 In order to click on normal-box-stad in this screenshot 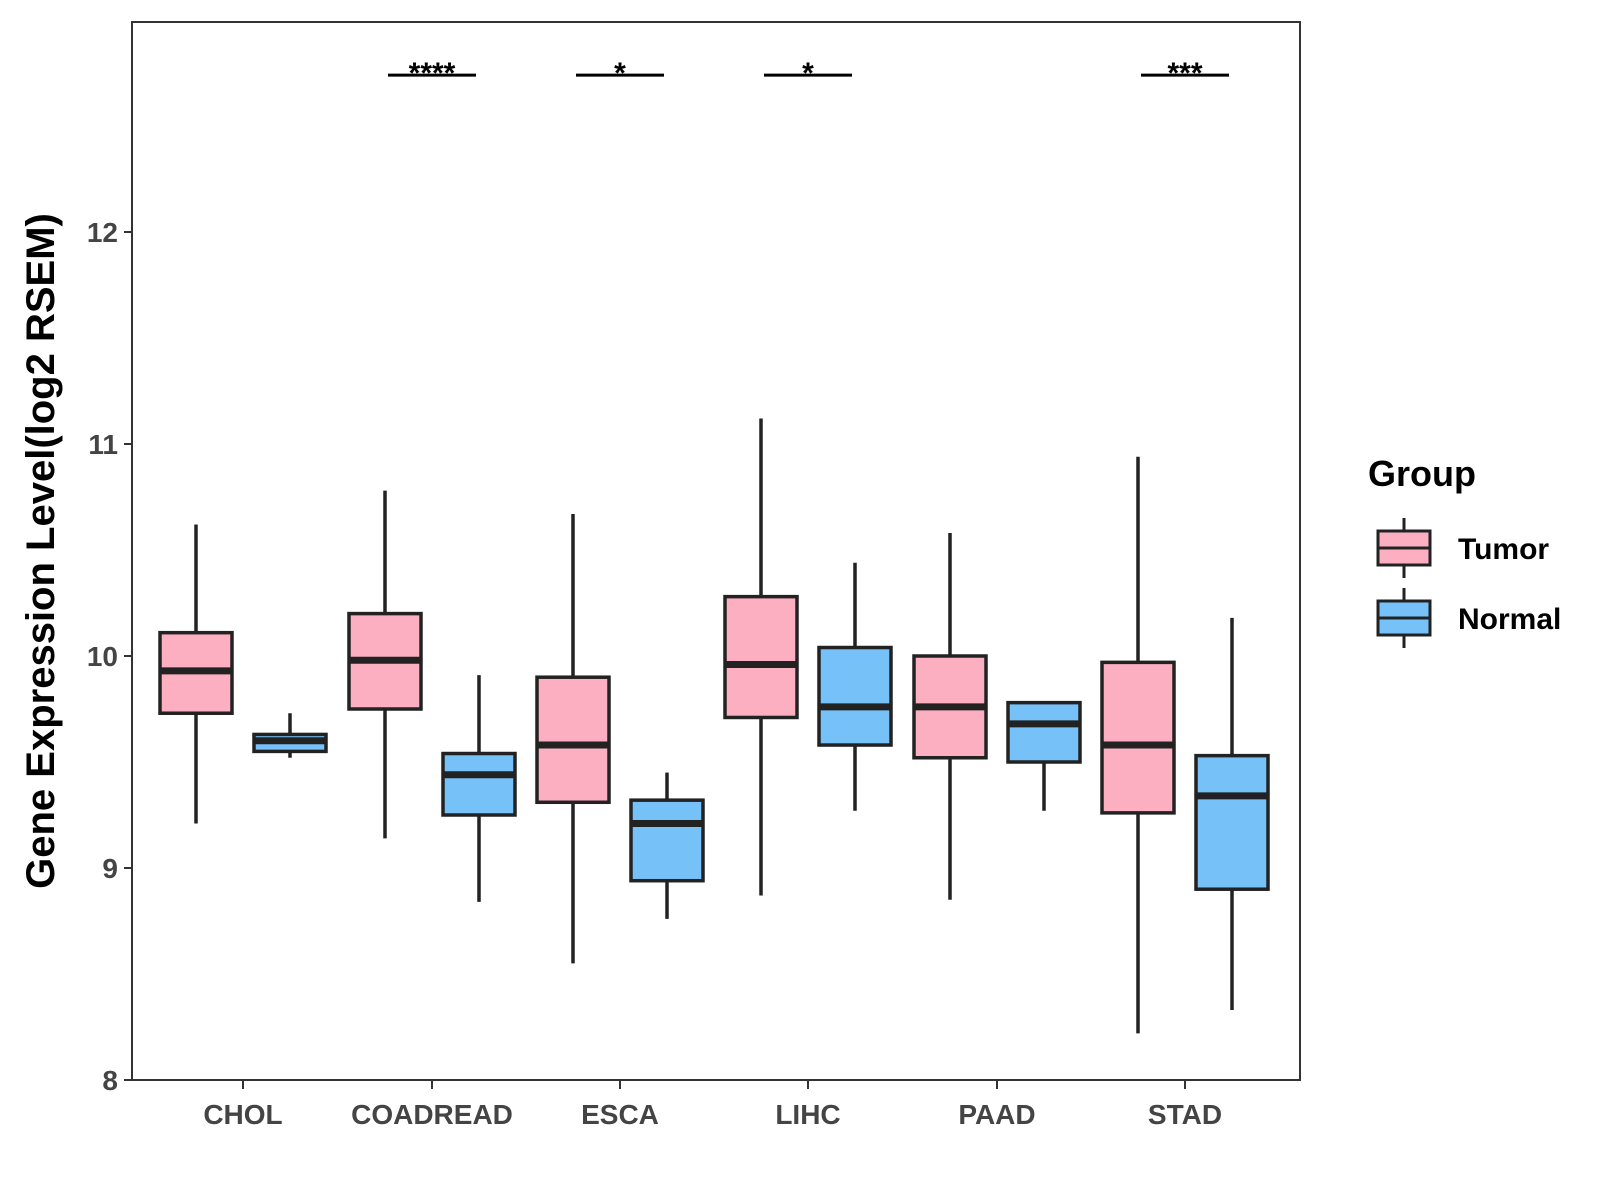, I will do `click(1232, 814)`.